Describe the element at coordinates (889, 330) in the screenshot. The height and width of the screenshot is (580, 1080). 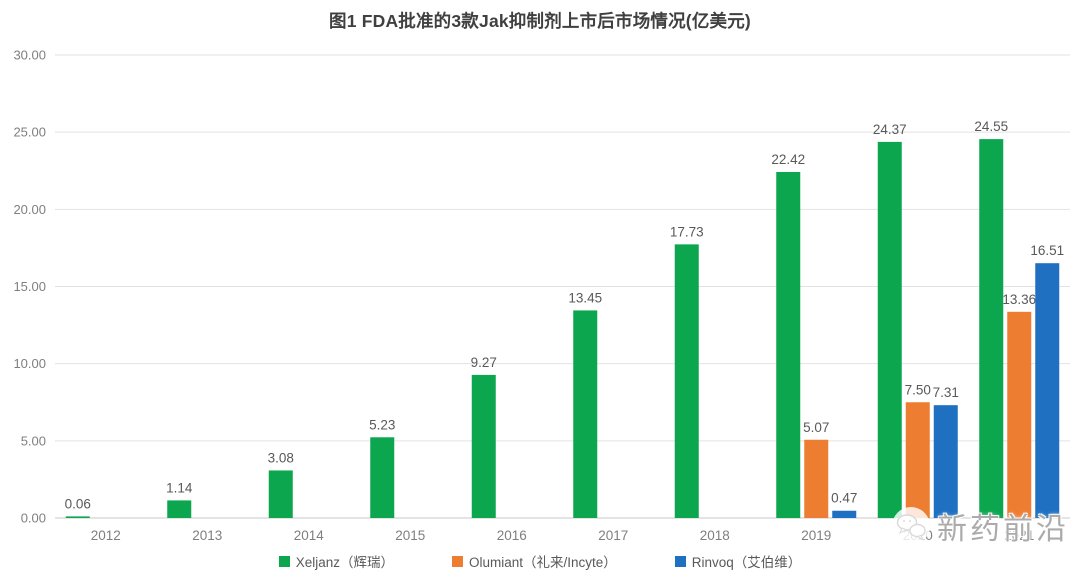
I see `bar-s0-2020` at that location.